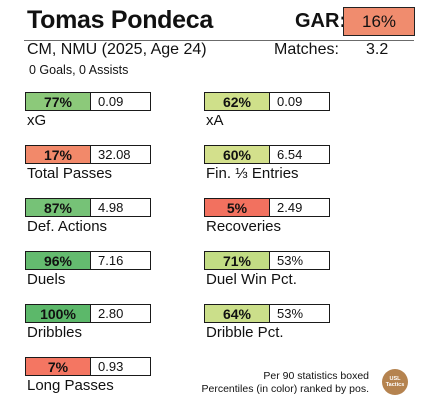  I want to click on stat-label: Long Passes, so click(70, 385).